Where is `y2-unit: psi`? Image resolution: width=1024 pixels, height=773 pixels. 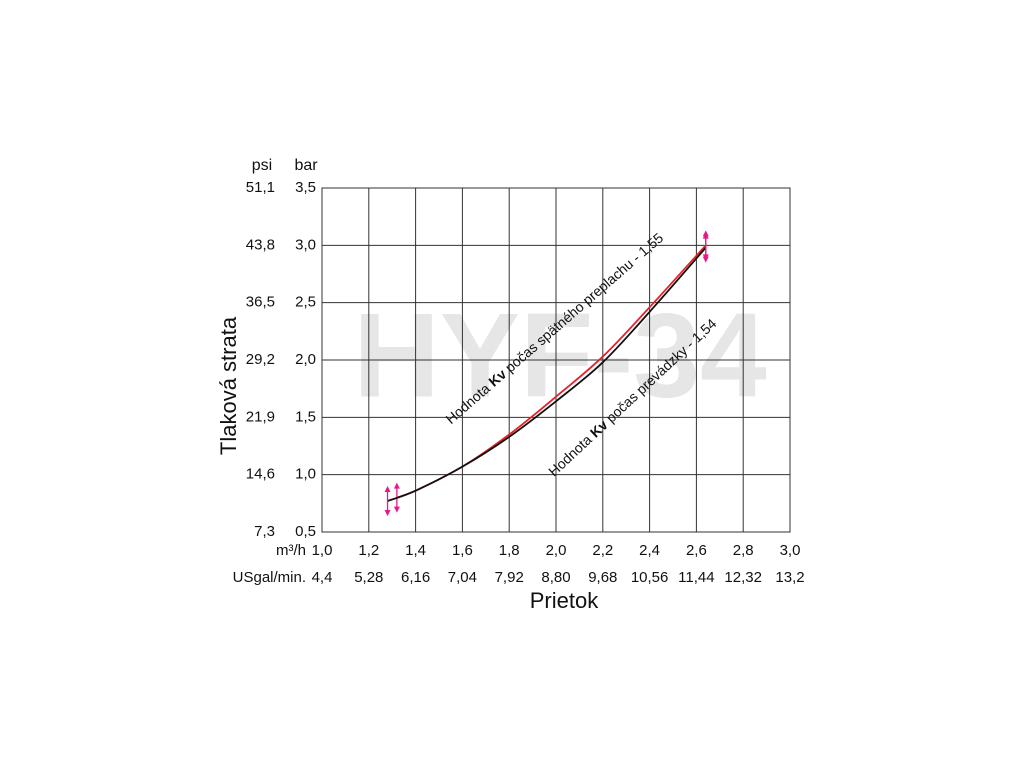
y2-unit: psi is located at coordinates (262, 165).